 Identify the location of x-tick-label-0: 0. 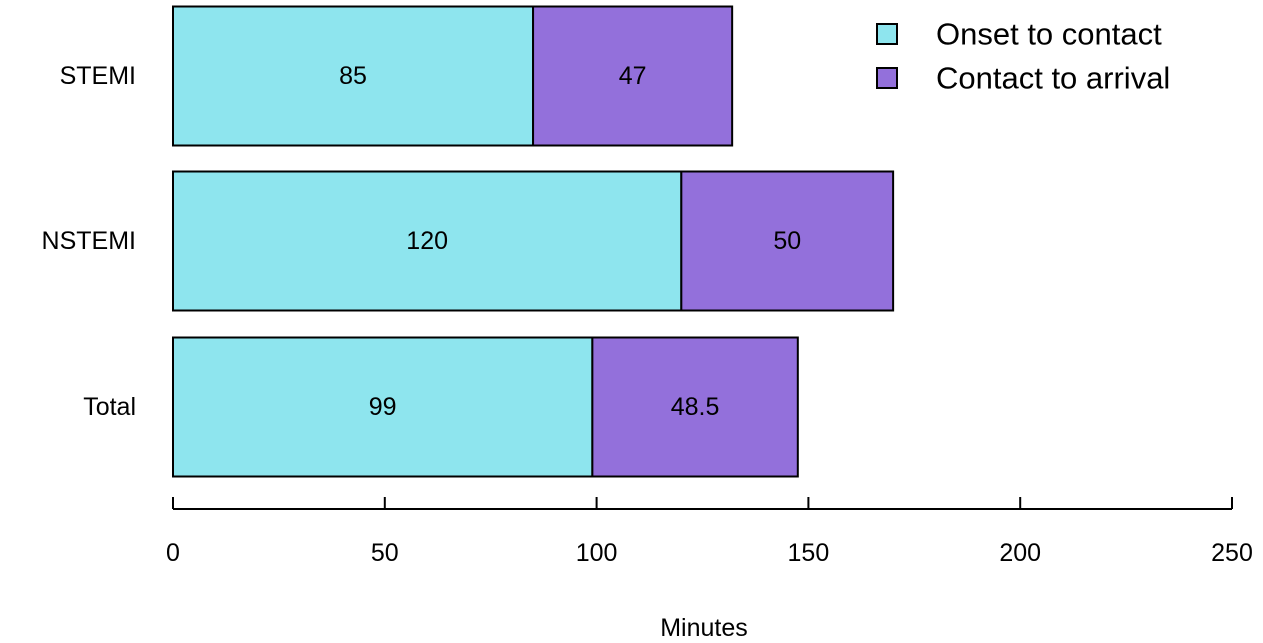
(173, 553).